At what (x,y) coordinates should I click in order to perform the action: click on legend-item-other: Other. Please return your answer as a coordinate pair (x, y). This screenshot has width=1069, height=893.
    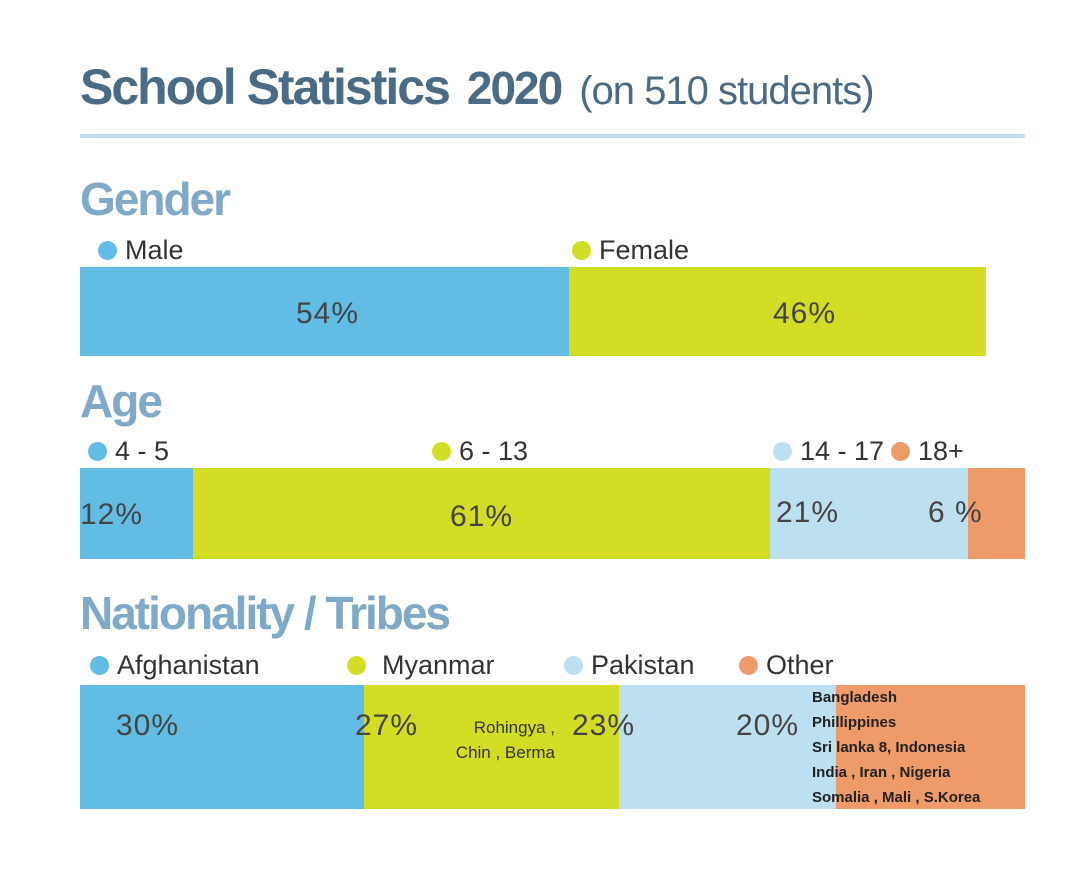
    Looking at the image, I should click on (786, 665).